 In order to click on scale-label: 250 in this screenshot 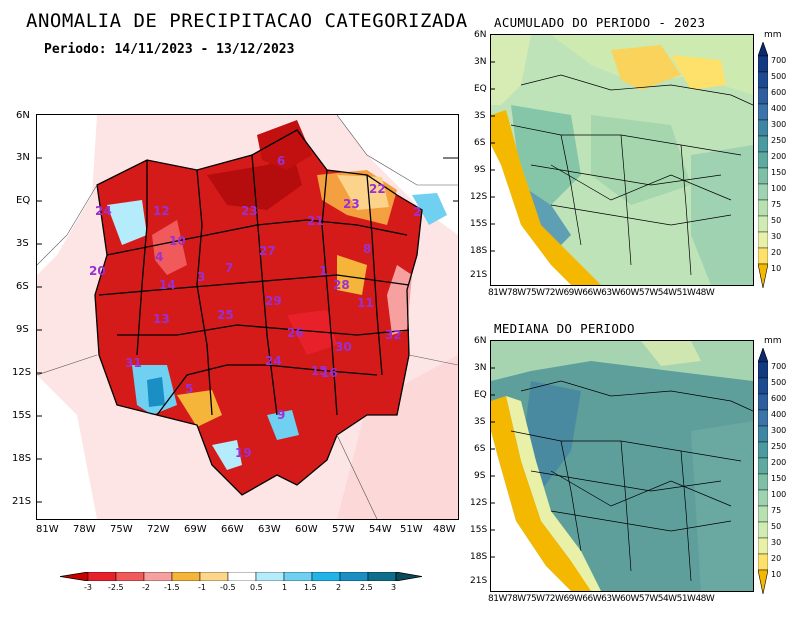, I will do `click(779, 140)`.